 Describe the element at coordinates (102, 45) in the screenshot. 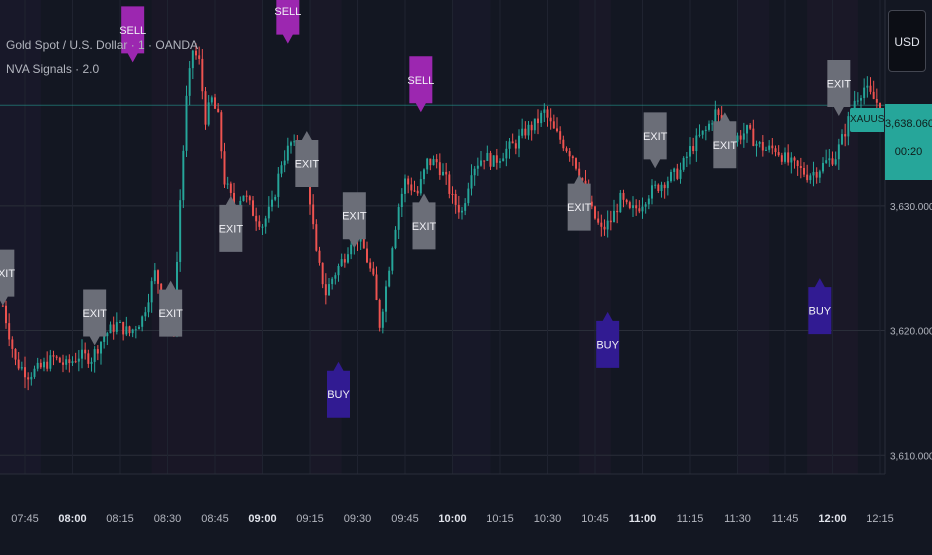

I see `symbol-legend: Gold Spot / U.S. Dollar · 1 · OANDA` at that location.